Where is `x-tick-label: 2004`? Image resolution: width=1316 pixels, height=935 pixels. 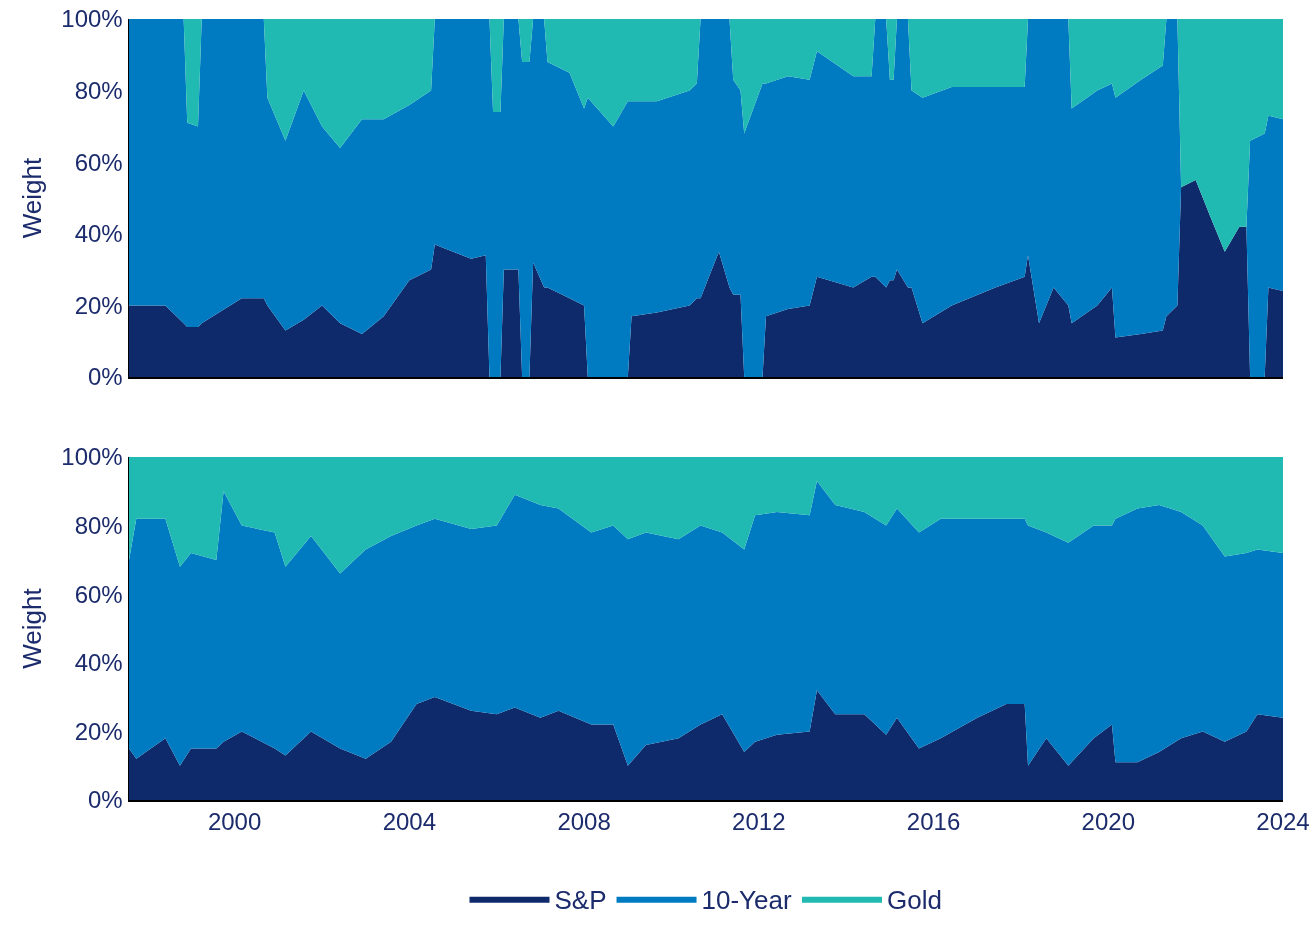
x-tick-label: 2004 is located at coordinates (409, 822).